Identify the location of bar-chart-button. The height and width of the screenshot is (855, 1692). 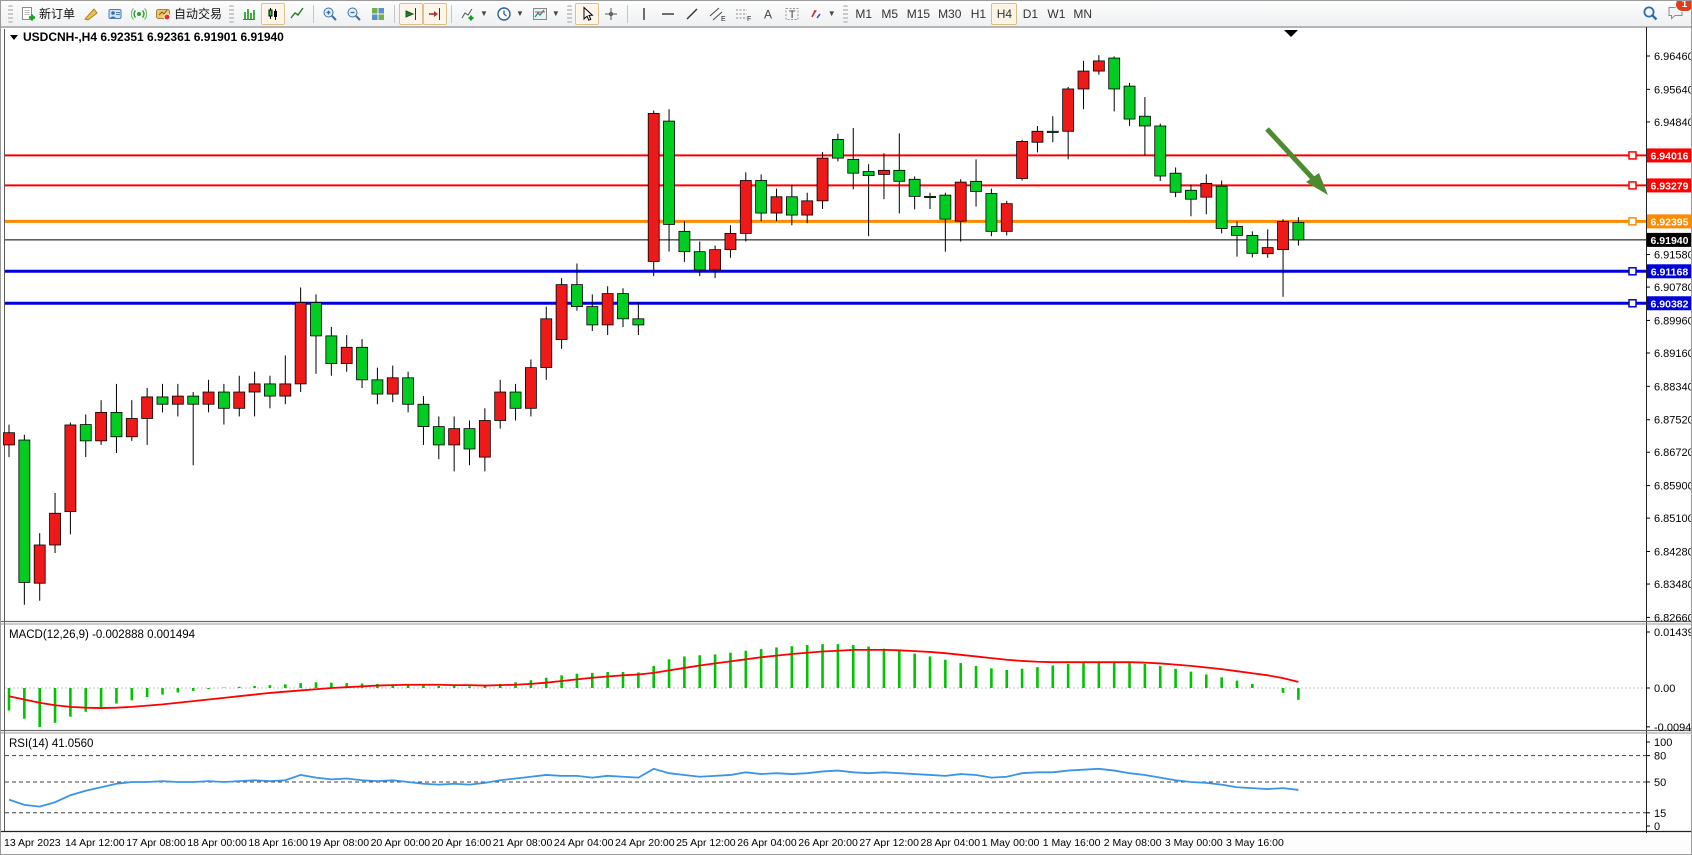
(249, 14).